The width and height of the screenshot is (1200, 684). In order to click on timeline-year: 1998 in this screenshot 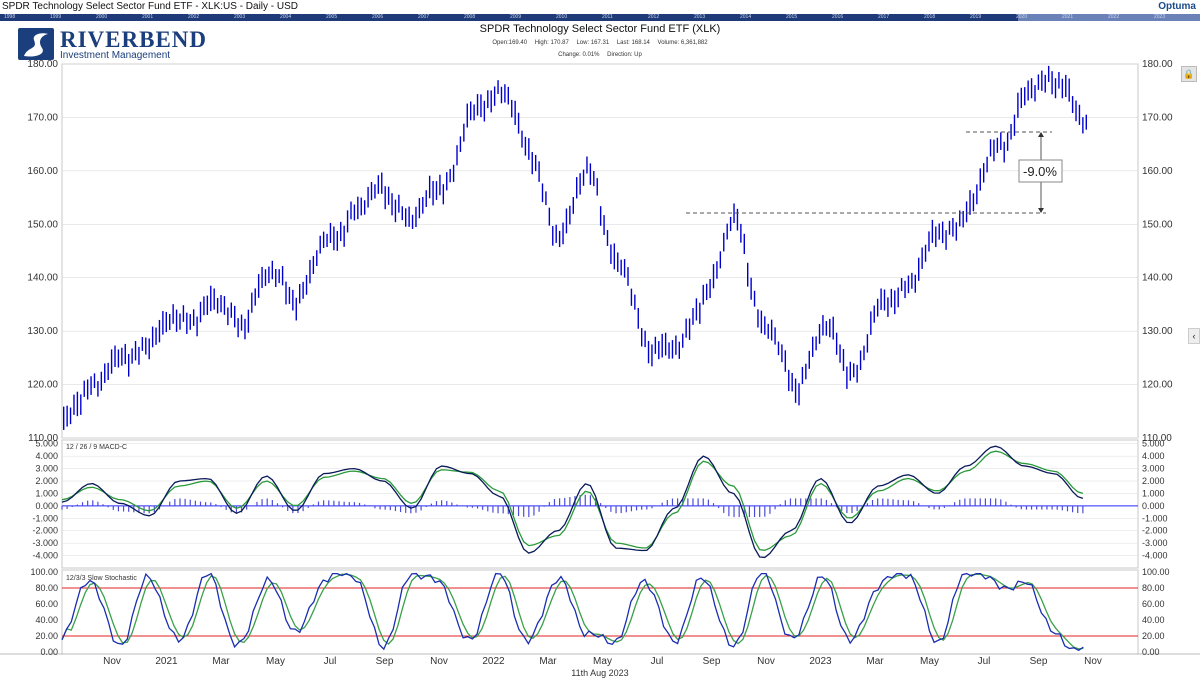, I will do `click(10, 17)`.